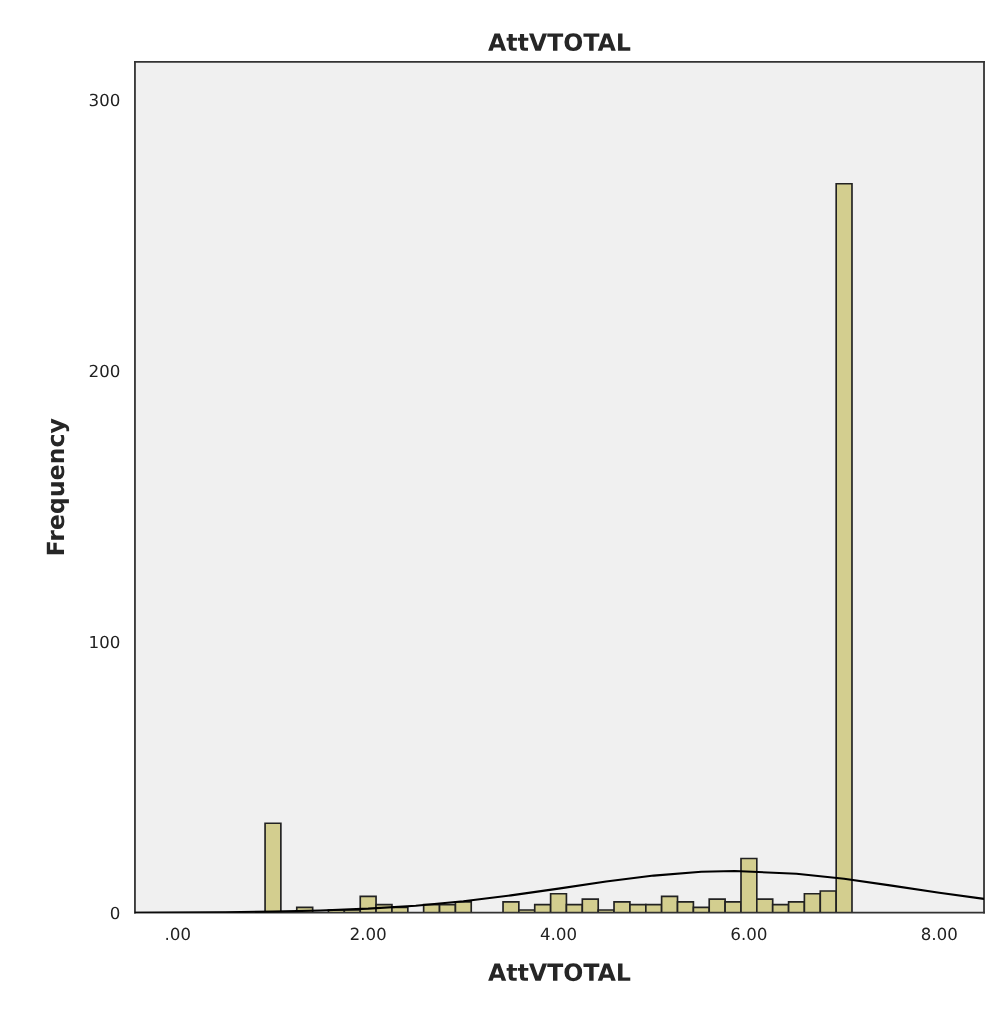 The width and height of the screenshot is (985, 1013). I want to click on x-tick-label: 6.00, so click(749, 934).